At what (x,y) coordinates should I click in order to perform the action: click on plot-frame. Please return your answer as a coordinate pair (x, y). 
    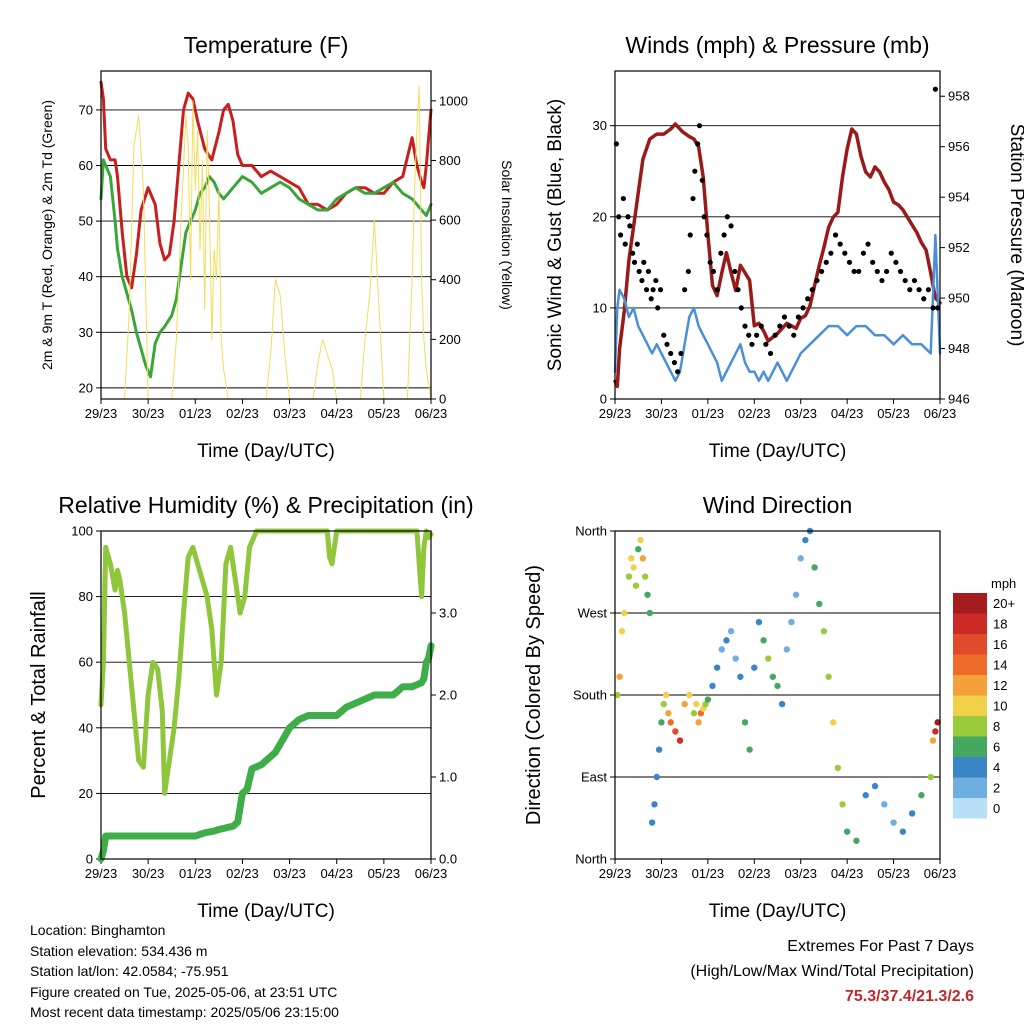
    Looking at the image, I should click on (266, 235).